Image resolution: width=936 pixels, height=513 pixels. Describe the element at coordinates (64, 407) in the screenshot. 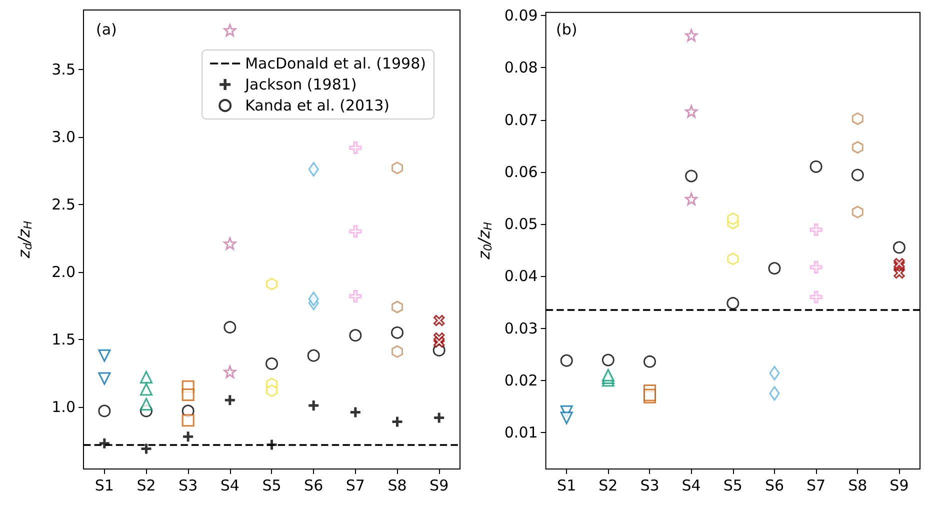

I see `y-tick-label: 1.0` at that location.